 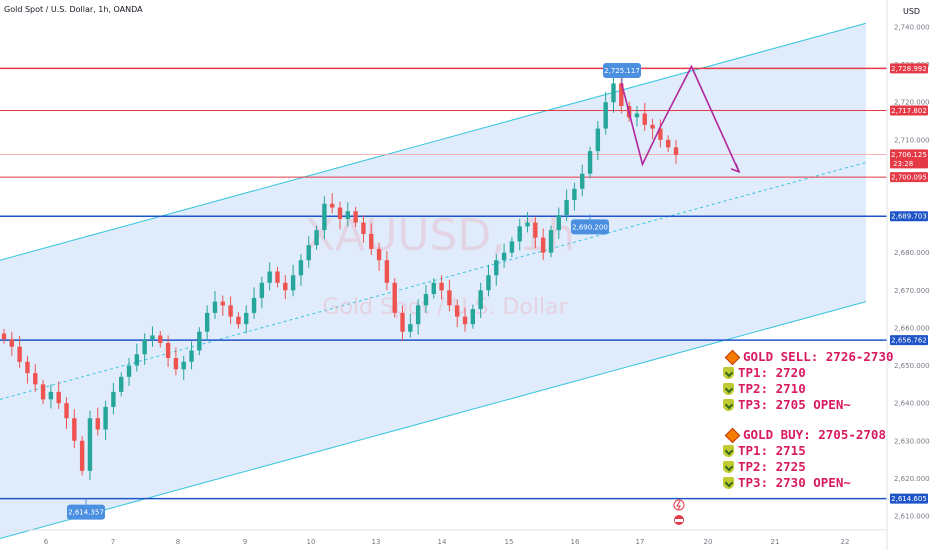 What do you see at coordinates (912, 11) in the screenshot?
I see `currency-label: USD` at bounding box center [912, 11].